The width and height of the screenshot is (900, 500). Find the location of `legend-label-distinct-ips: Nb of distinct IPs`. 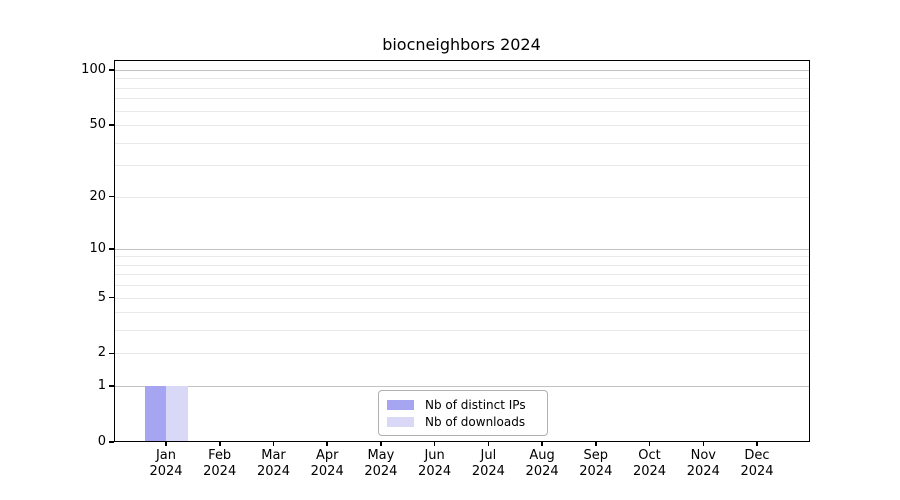

legend-label-distinct-ips: Nb of distinct IPs is located at coordinates (475, 404).